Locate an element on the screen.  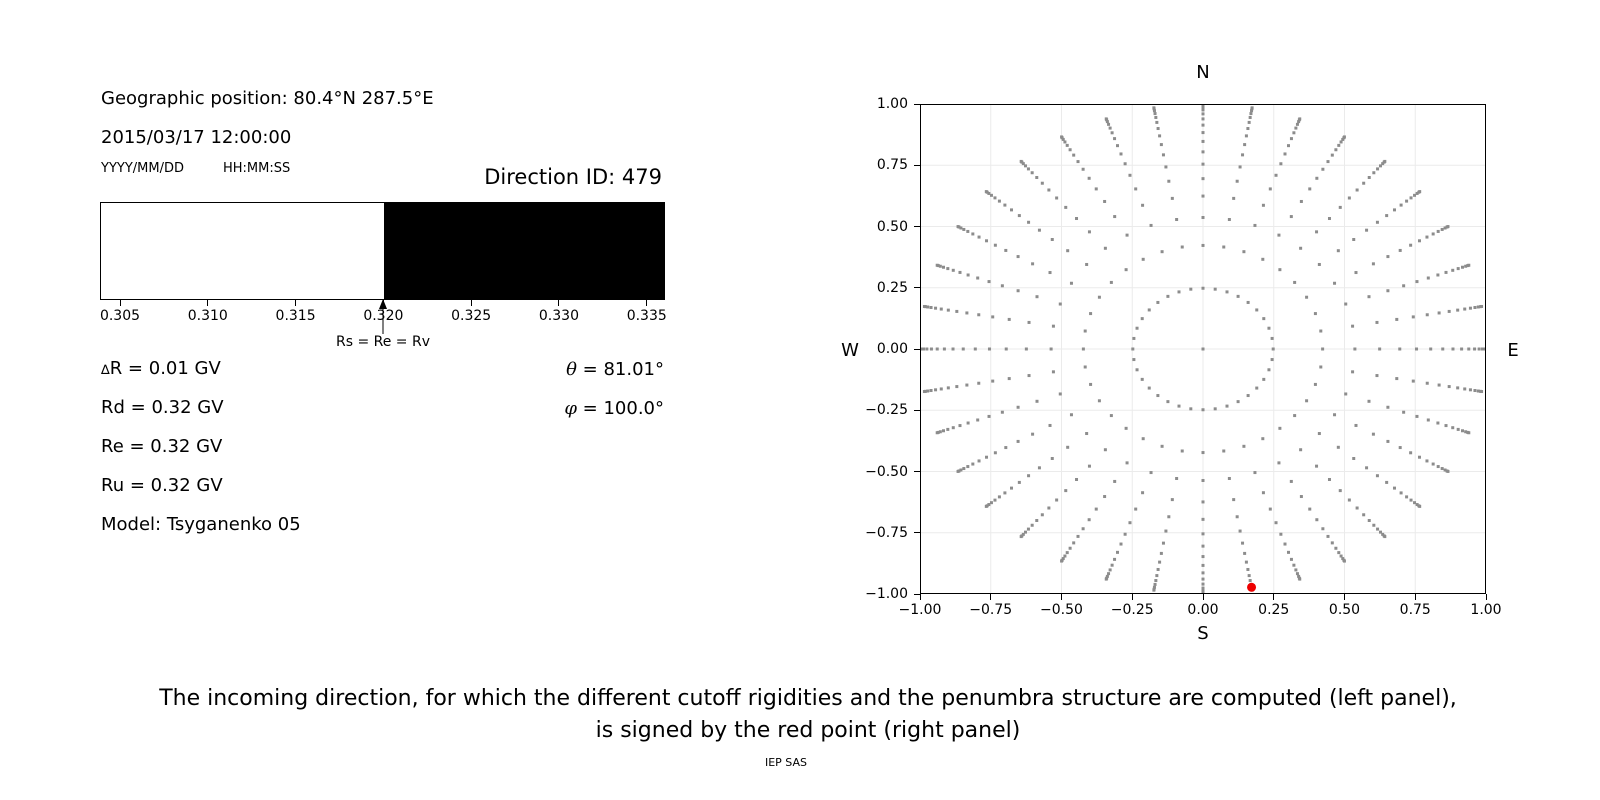
model-label: Model: Tsyganenko 05 is located at coordinates (201, 524).